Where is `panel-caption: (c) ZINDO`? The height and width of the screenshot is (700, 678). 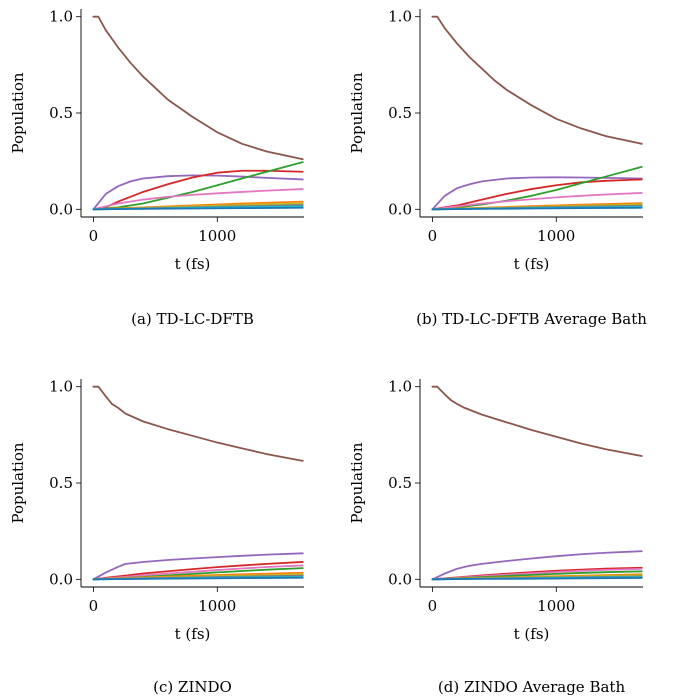 panel-caption: (c) ZINDO is located at coordinates (192, 687).